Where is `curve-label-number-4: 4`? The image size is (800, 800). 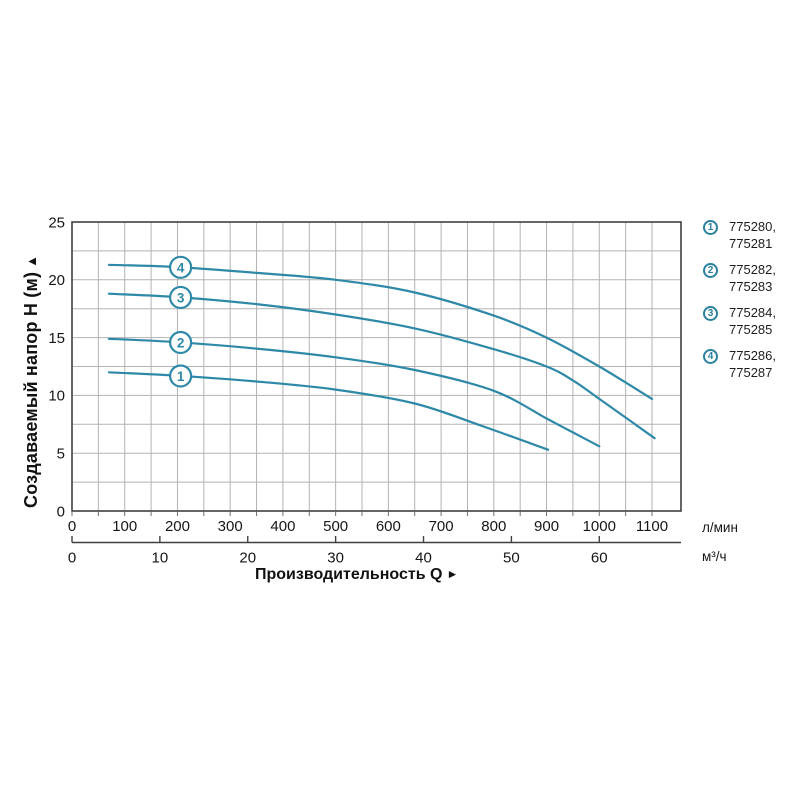 curve-label-number-4: 4 is located at coordinates (181, 268).